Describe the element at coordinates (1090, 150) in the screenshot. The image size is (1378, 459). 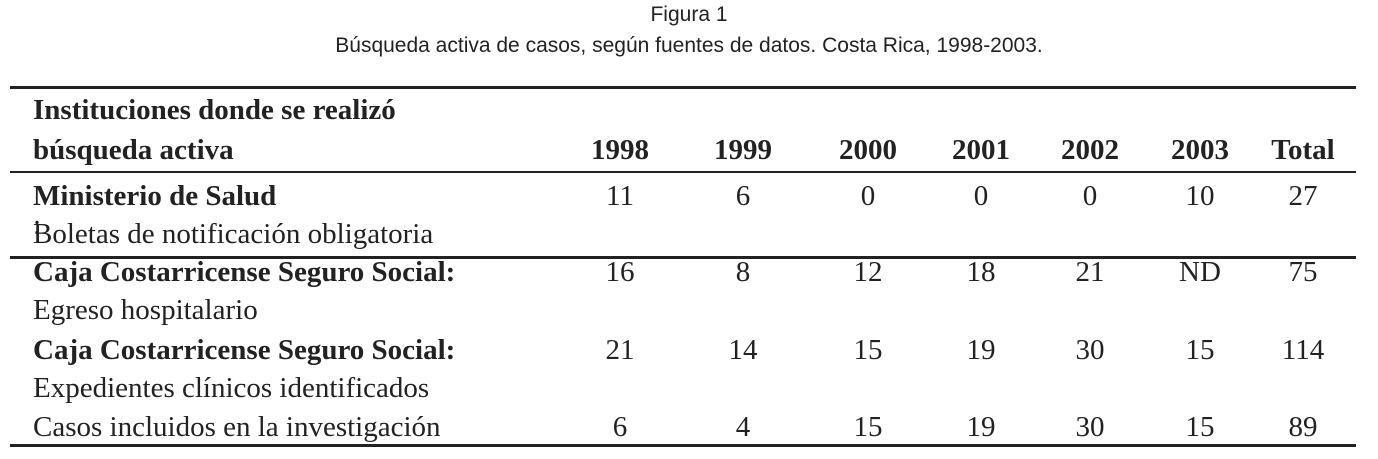
I see `column-header: 2002` at that location.